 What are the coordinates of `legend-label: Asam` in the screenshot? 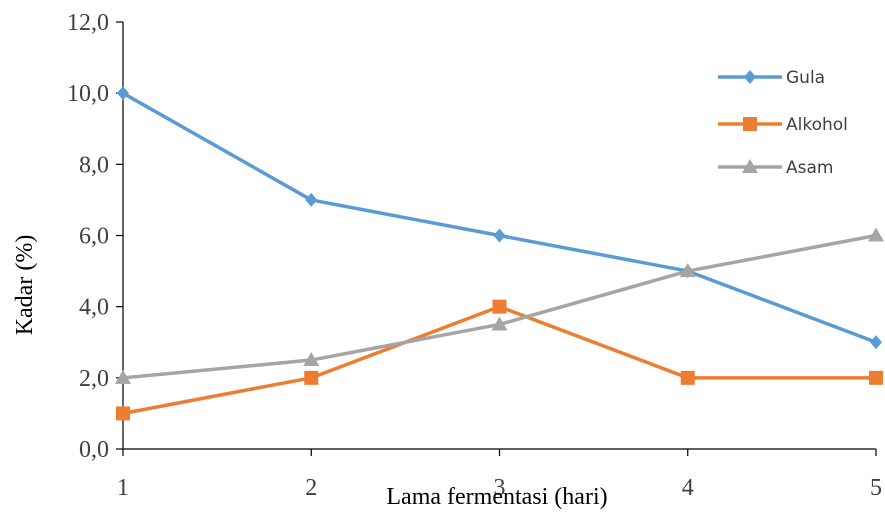 It's located at (809, 168).